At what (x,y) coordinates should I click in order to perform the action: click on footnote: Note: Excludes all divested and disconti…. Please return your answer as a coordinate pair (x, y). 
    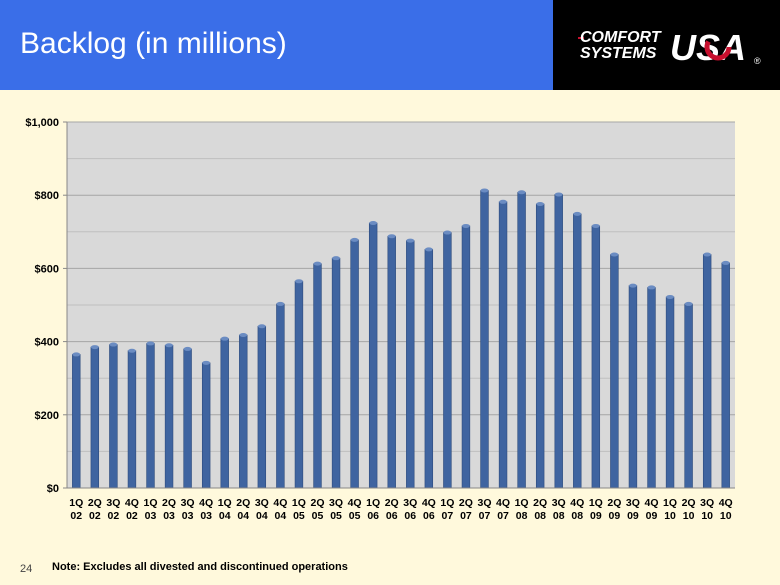
    Looking at the image, I should click on (200, 567).